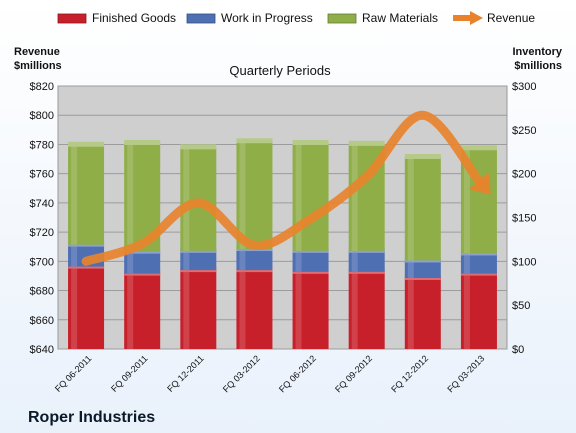 The image size is (576, 433). I want to click on left-axis-title-line1: Revenue, so click(37, 52).